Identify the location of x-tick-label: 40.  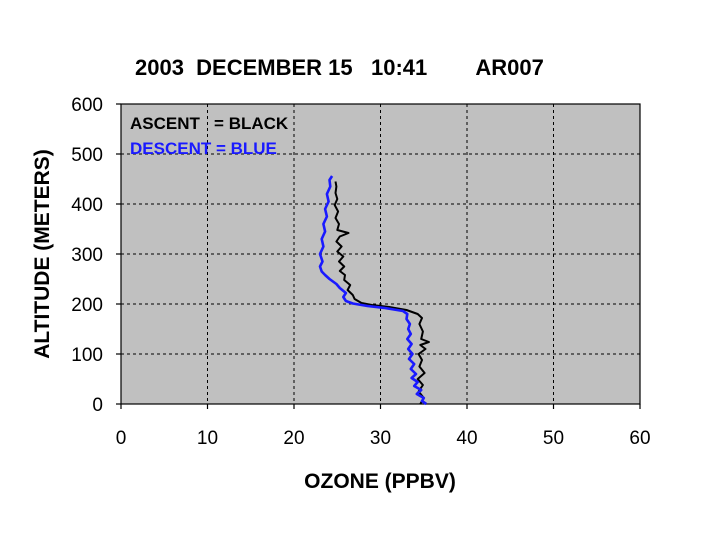
(466, 438).